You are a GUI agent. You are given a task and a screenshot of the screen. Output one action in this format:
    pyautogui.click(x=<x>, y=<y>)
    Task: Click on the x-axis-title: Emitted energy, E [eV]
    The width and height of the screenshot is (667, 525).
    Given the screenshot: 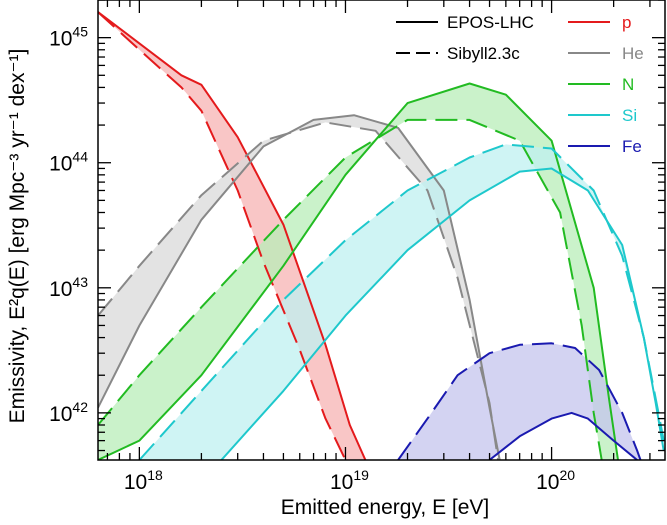 What is the action you would take?
    pyautogui.click(x=385, y=507)
    